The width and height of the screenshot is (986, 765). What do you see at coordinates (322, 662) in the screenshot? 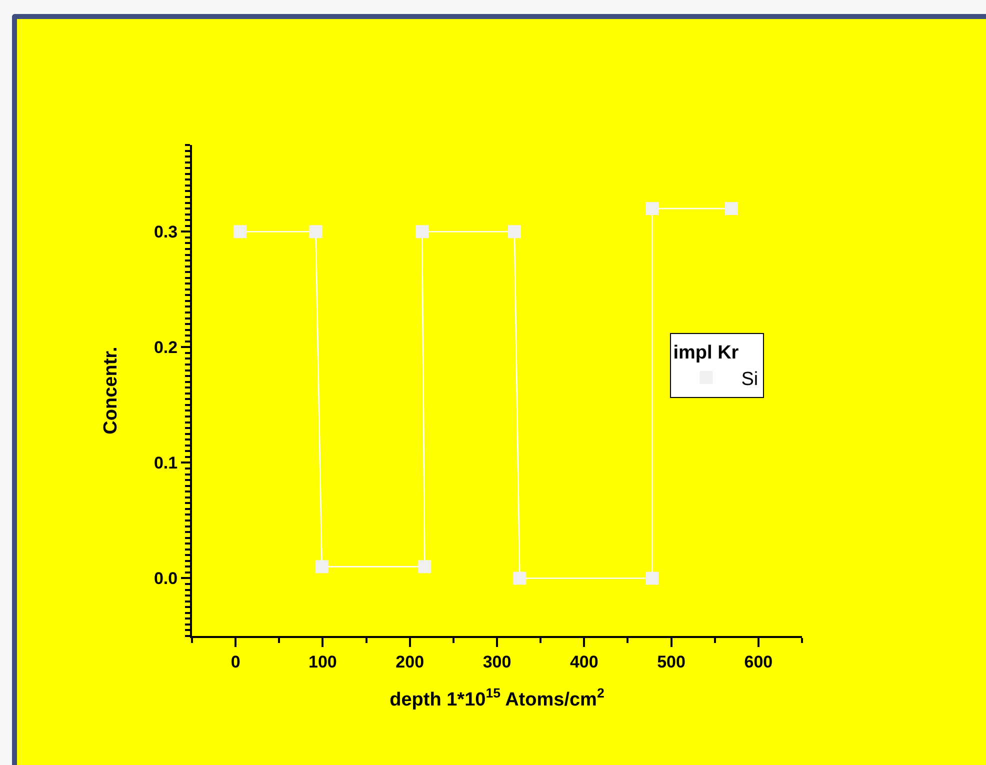
I see `x-tick-label: 100` at bounding box center [322, 662].